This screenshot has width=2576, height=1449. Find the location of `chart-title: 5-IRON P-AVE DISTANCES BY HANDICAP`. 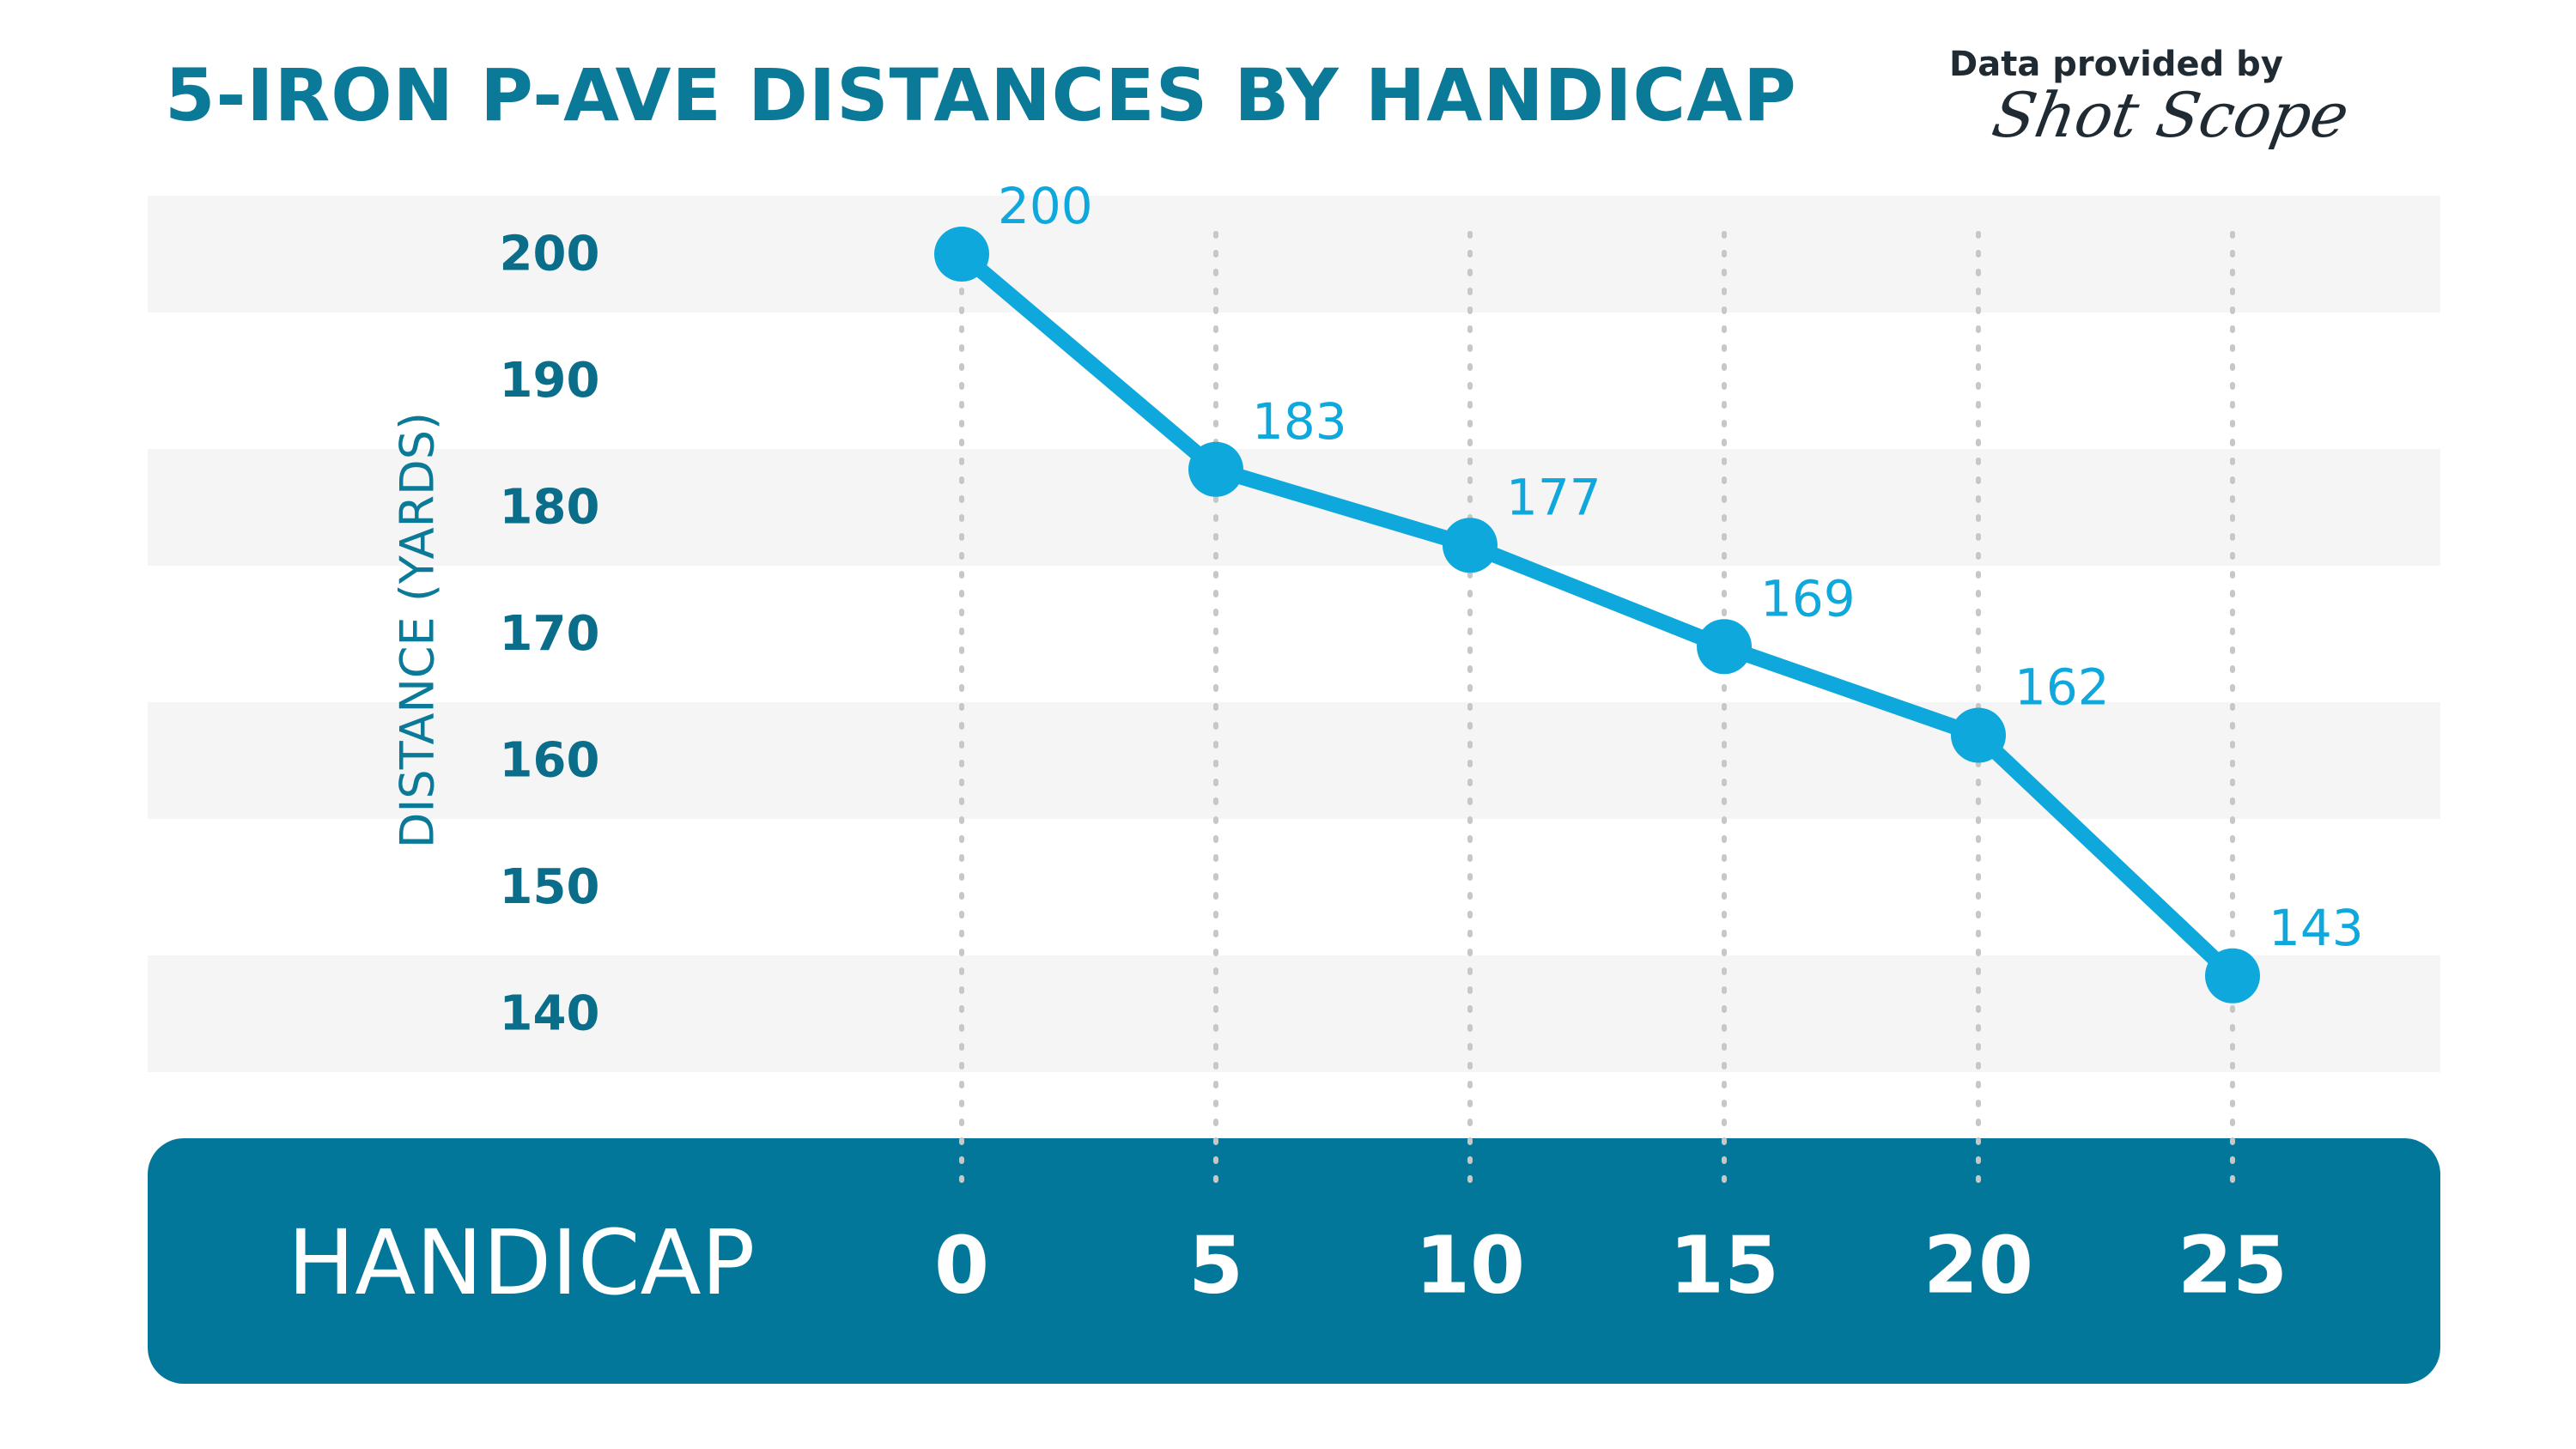

chart-title: 5-IRON P-AVE DISTANCES BY HANDICAP is located at coordinates (981, 95).